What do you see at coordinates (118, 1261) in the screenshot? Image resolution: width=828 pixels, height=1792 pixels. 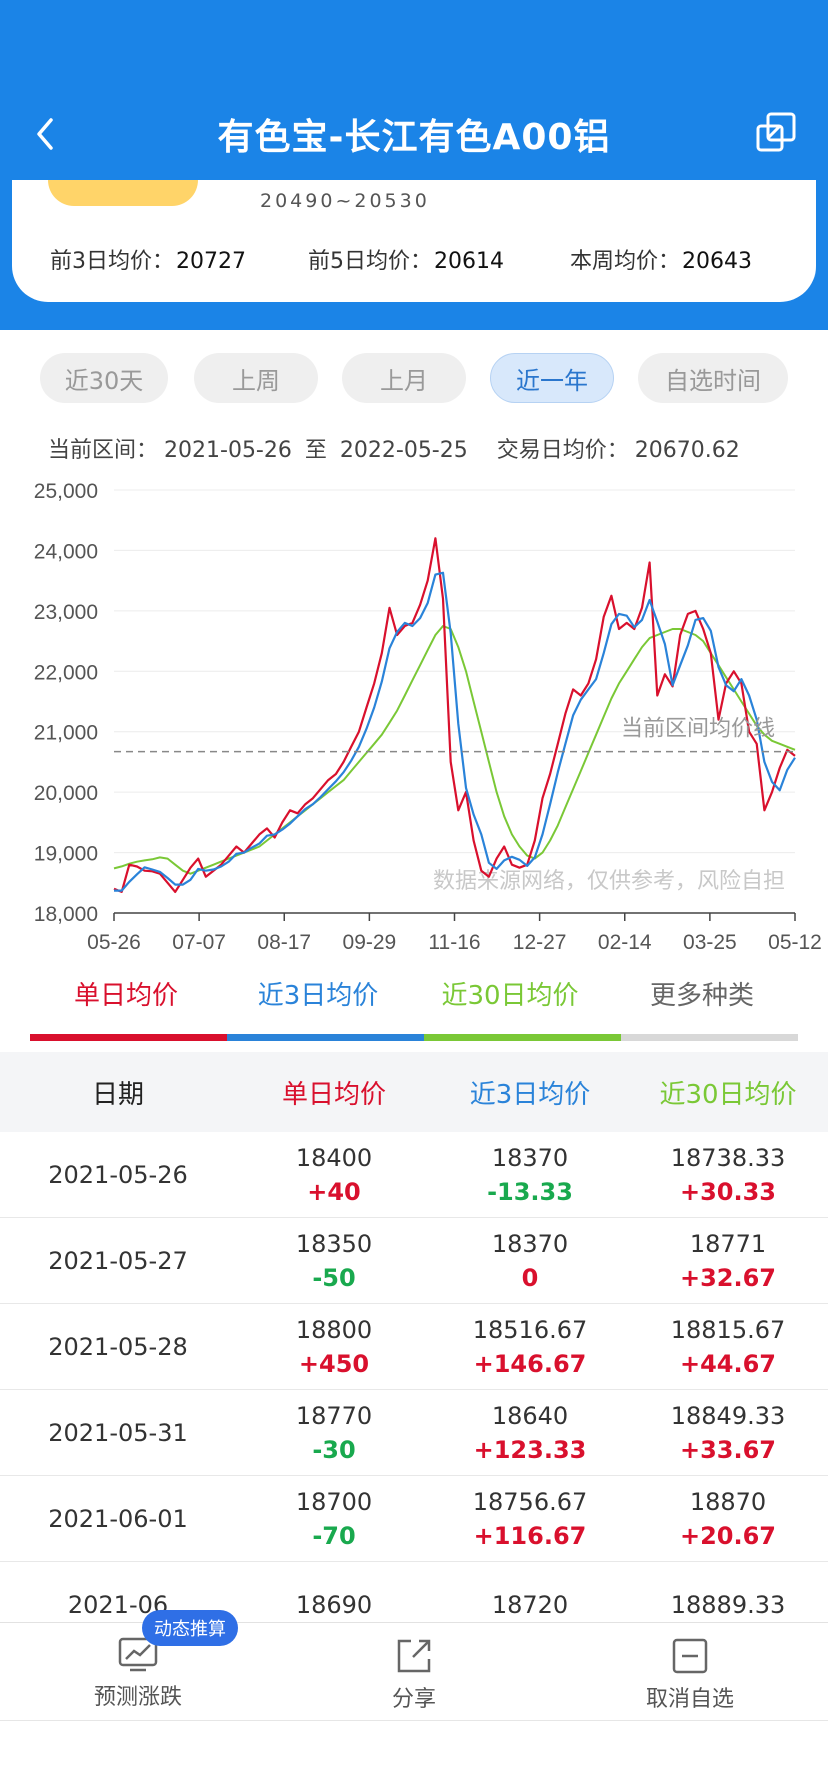 I see `date-text: 2021-05-27` at bounding box center [118, 1261].